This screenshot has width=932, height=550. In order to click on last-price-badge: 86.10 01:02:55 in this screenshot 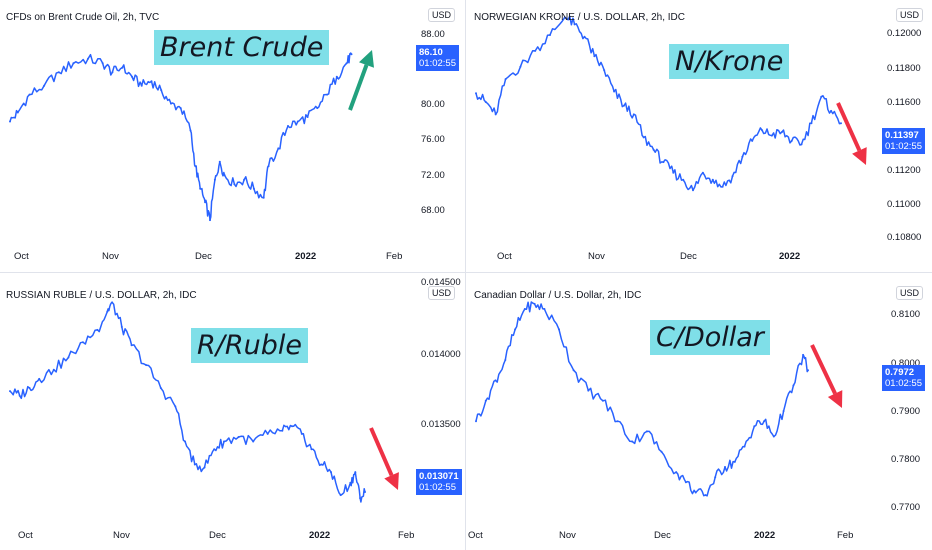, I will do `click(437, 58)`.